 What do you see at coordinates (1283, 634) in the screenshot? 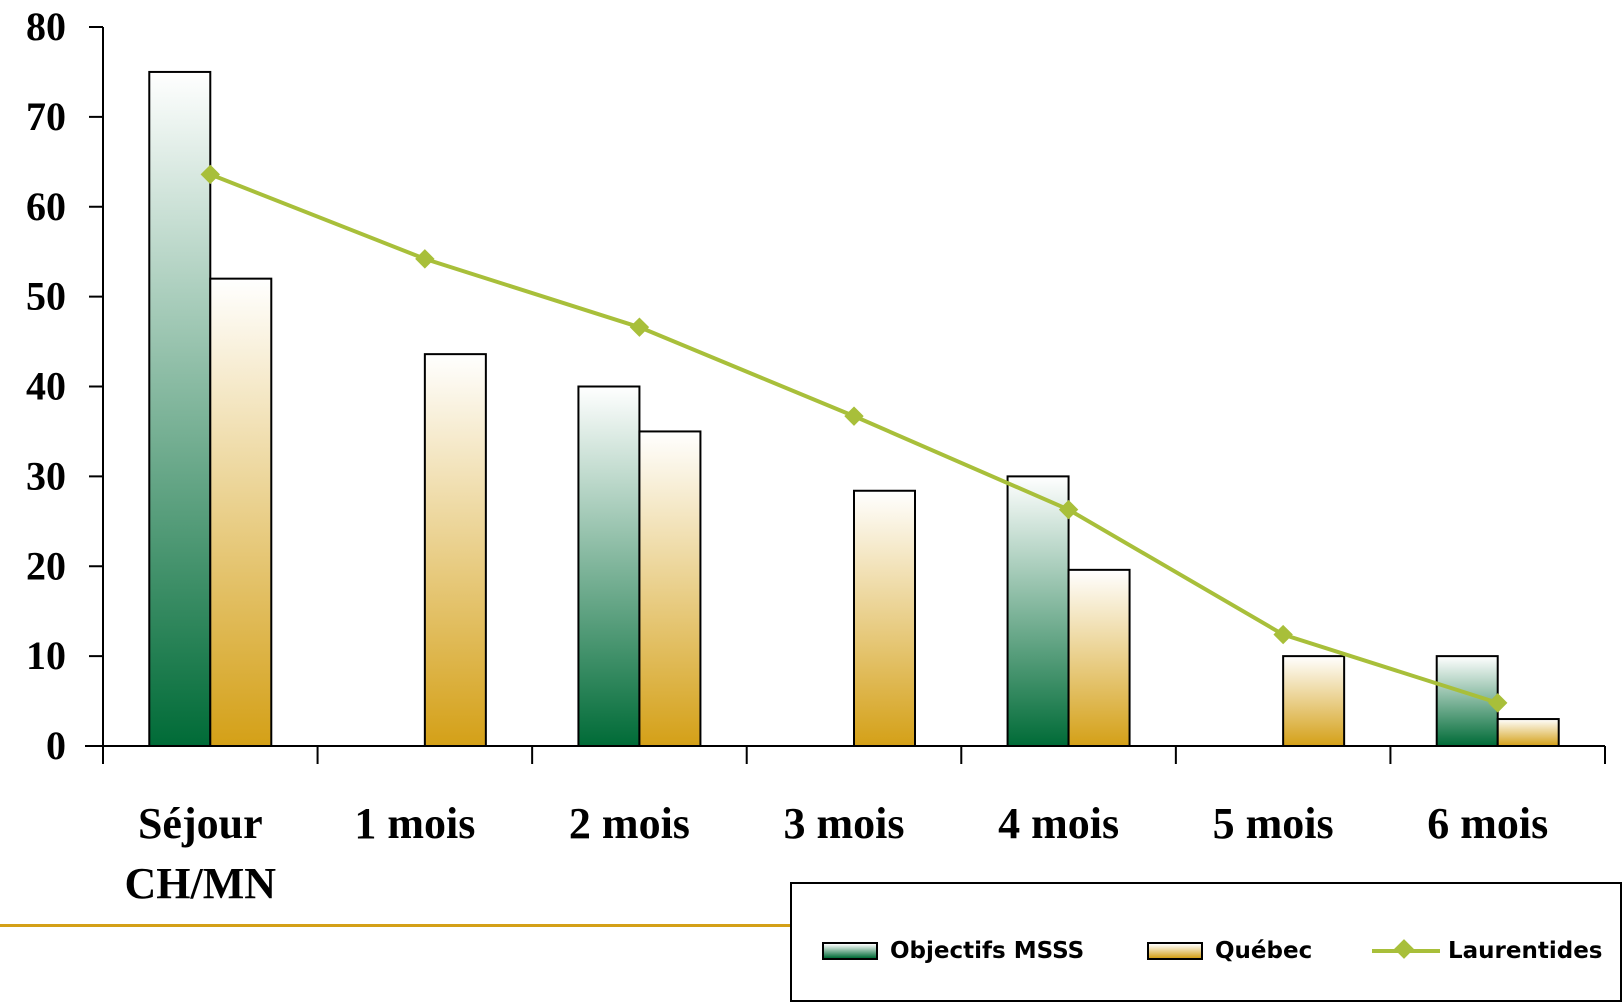
I see `point-laurentides-5-mois` at bounding box center [1283, 634].